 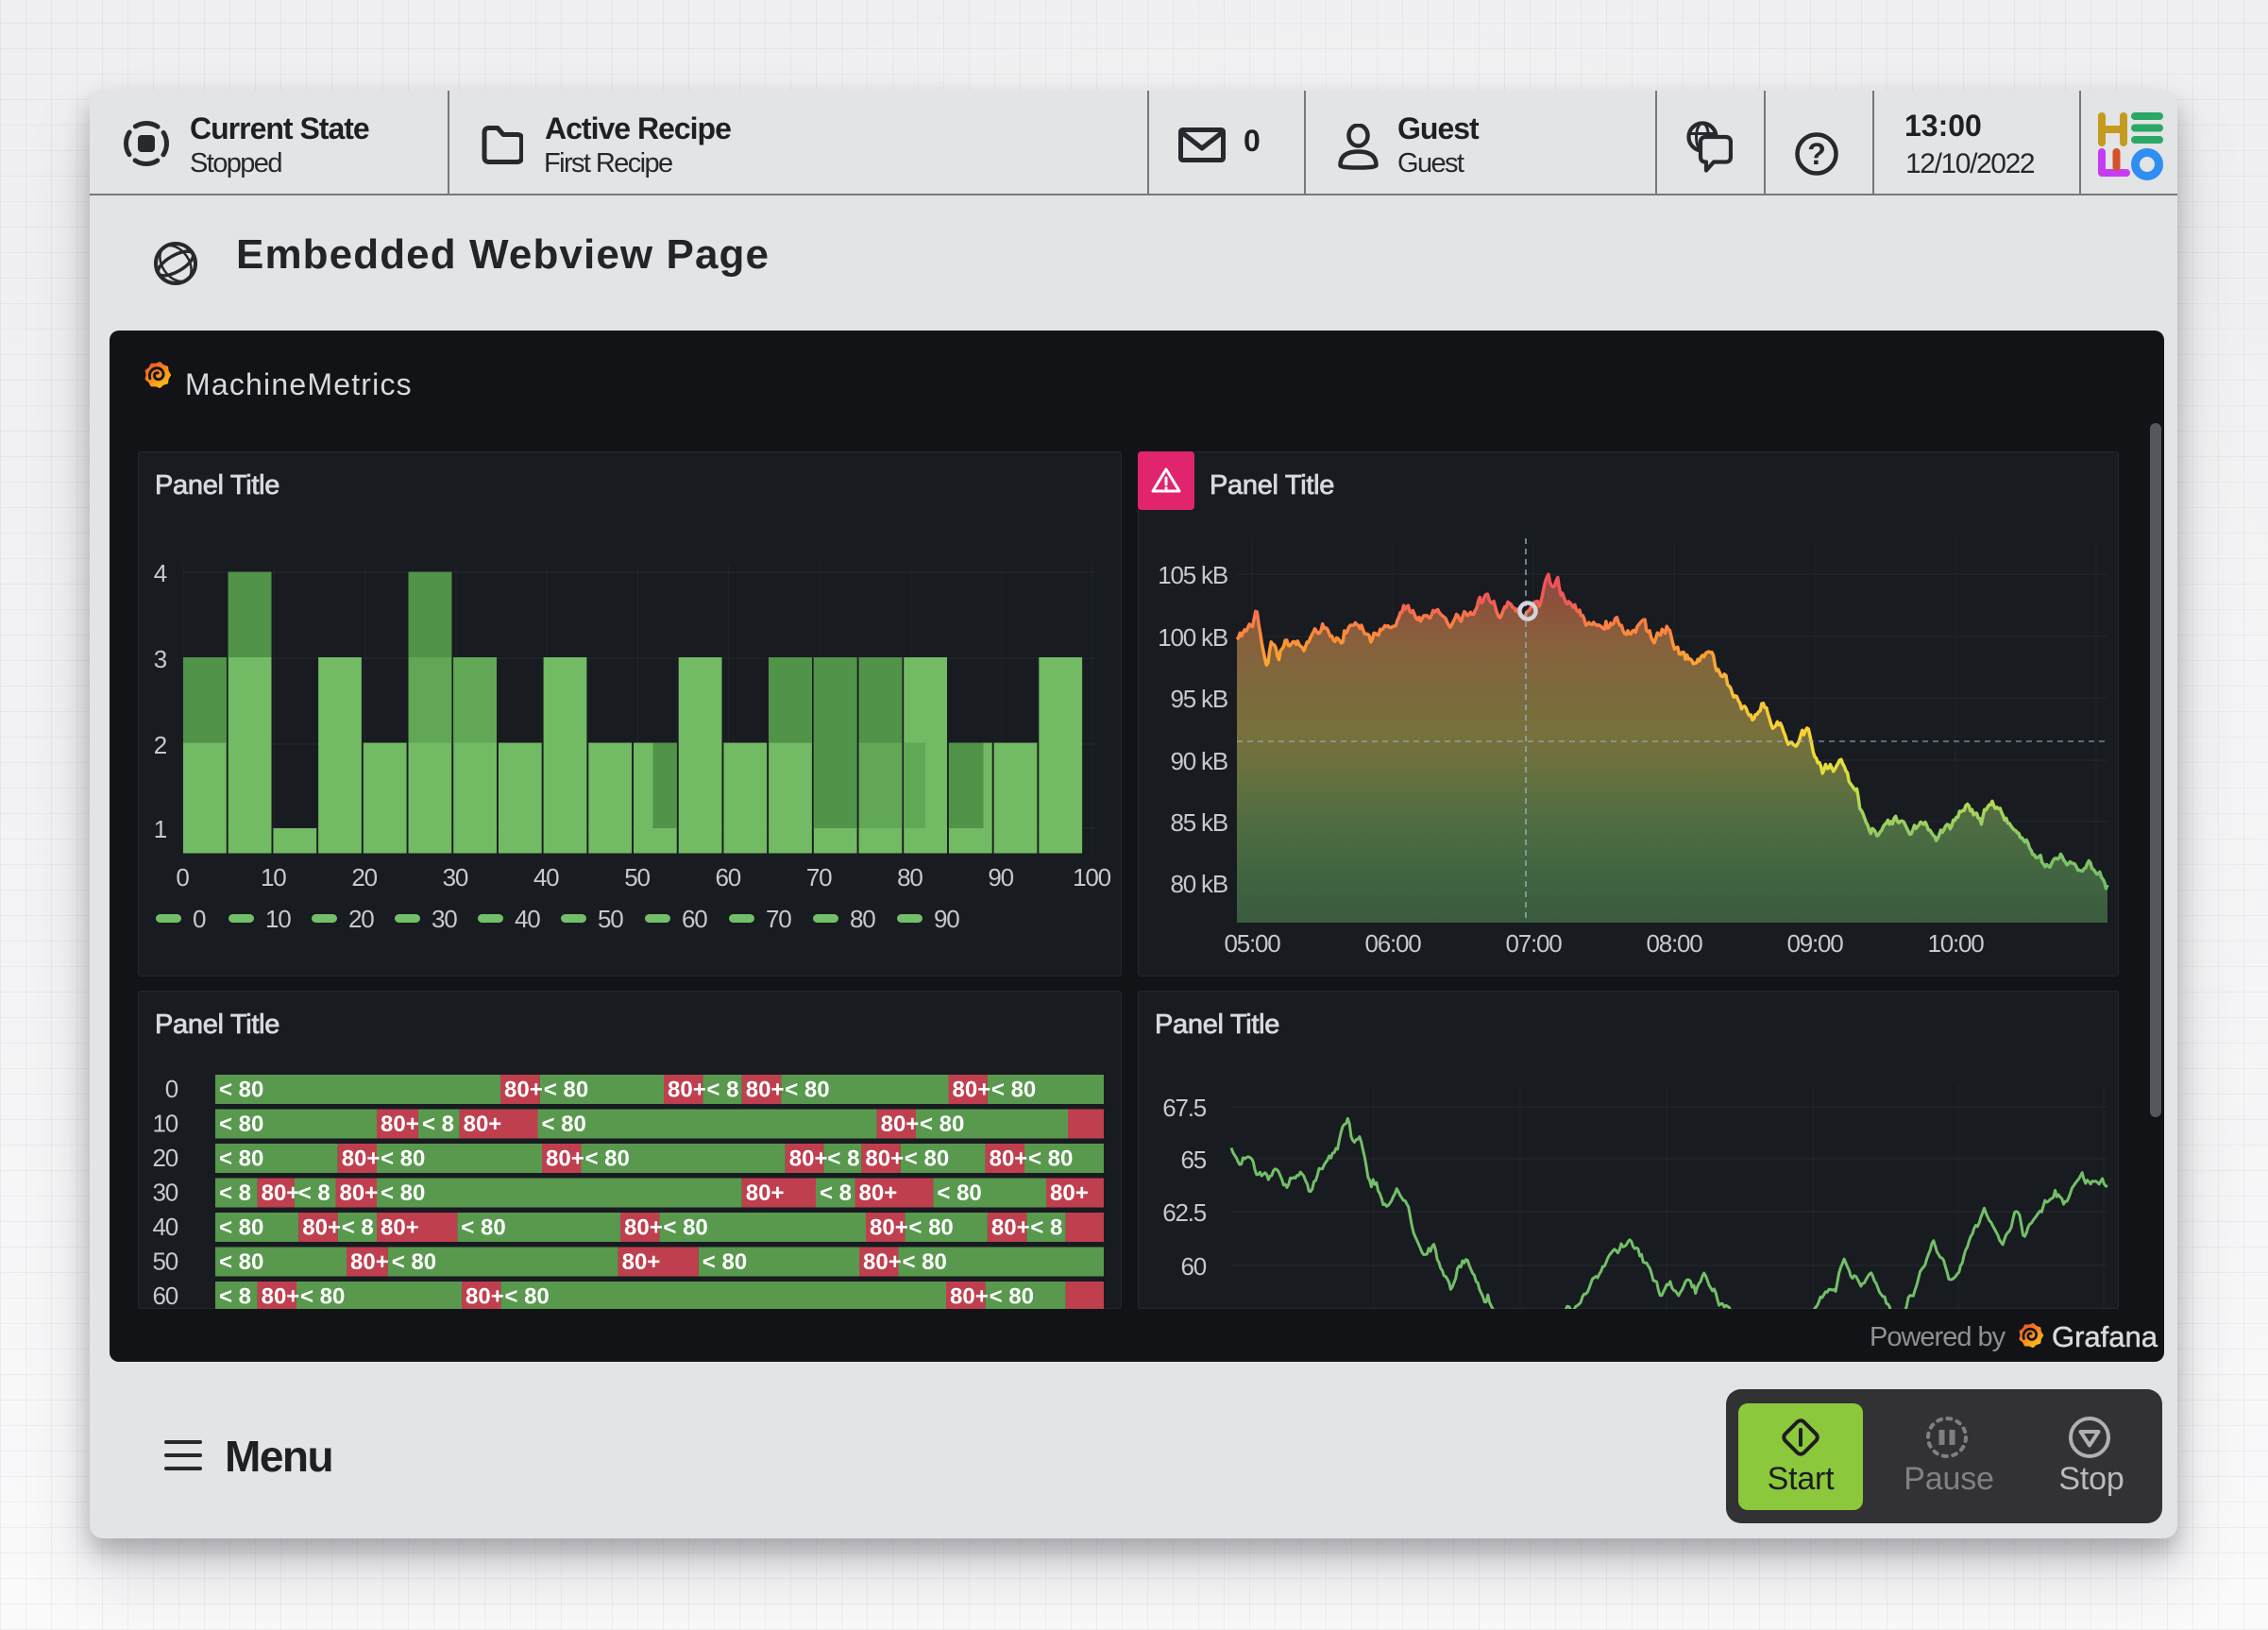 I want to click on svg-text: 67.5, so click(x=1184, y=1108).